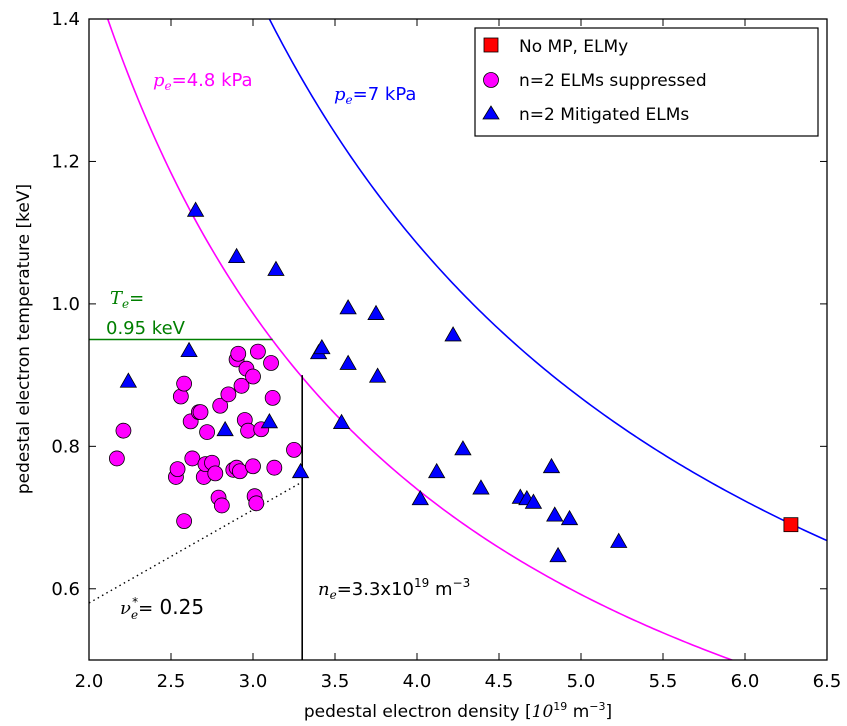 Image resolution: width=847 pixels, height=726 pixels. Describe the element at coordinates (573, 47) in the screenshot. I see `legend-label-no-mp: No MP, ELMy` at that location.